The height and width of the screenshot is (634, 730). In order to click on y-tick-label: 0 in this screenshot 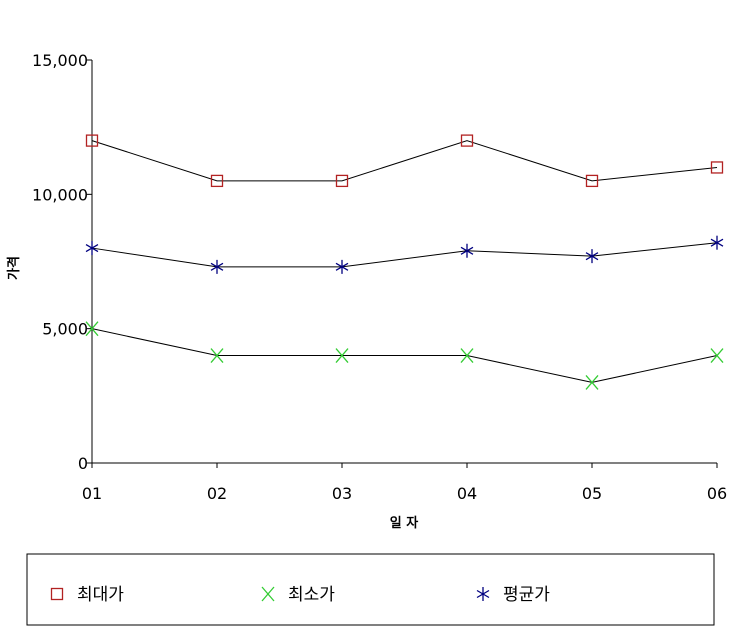, I will do `click(83, 463)`.